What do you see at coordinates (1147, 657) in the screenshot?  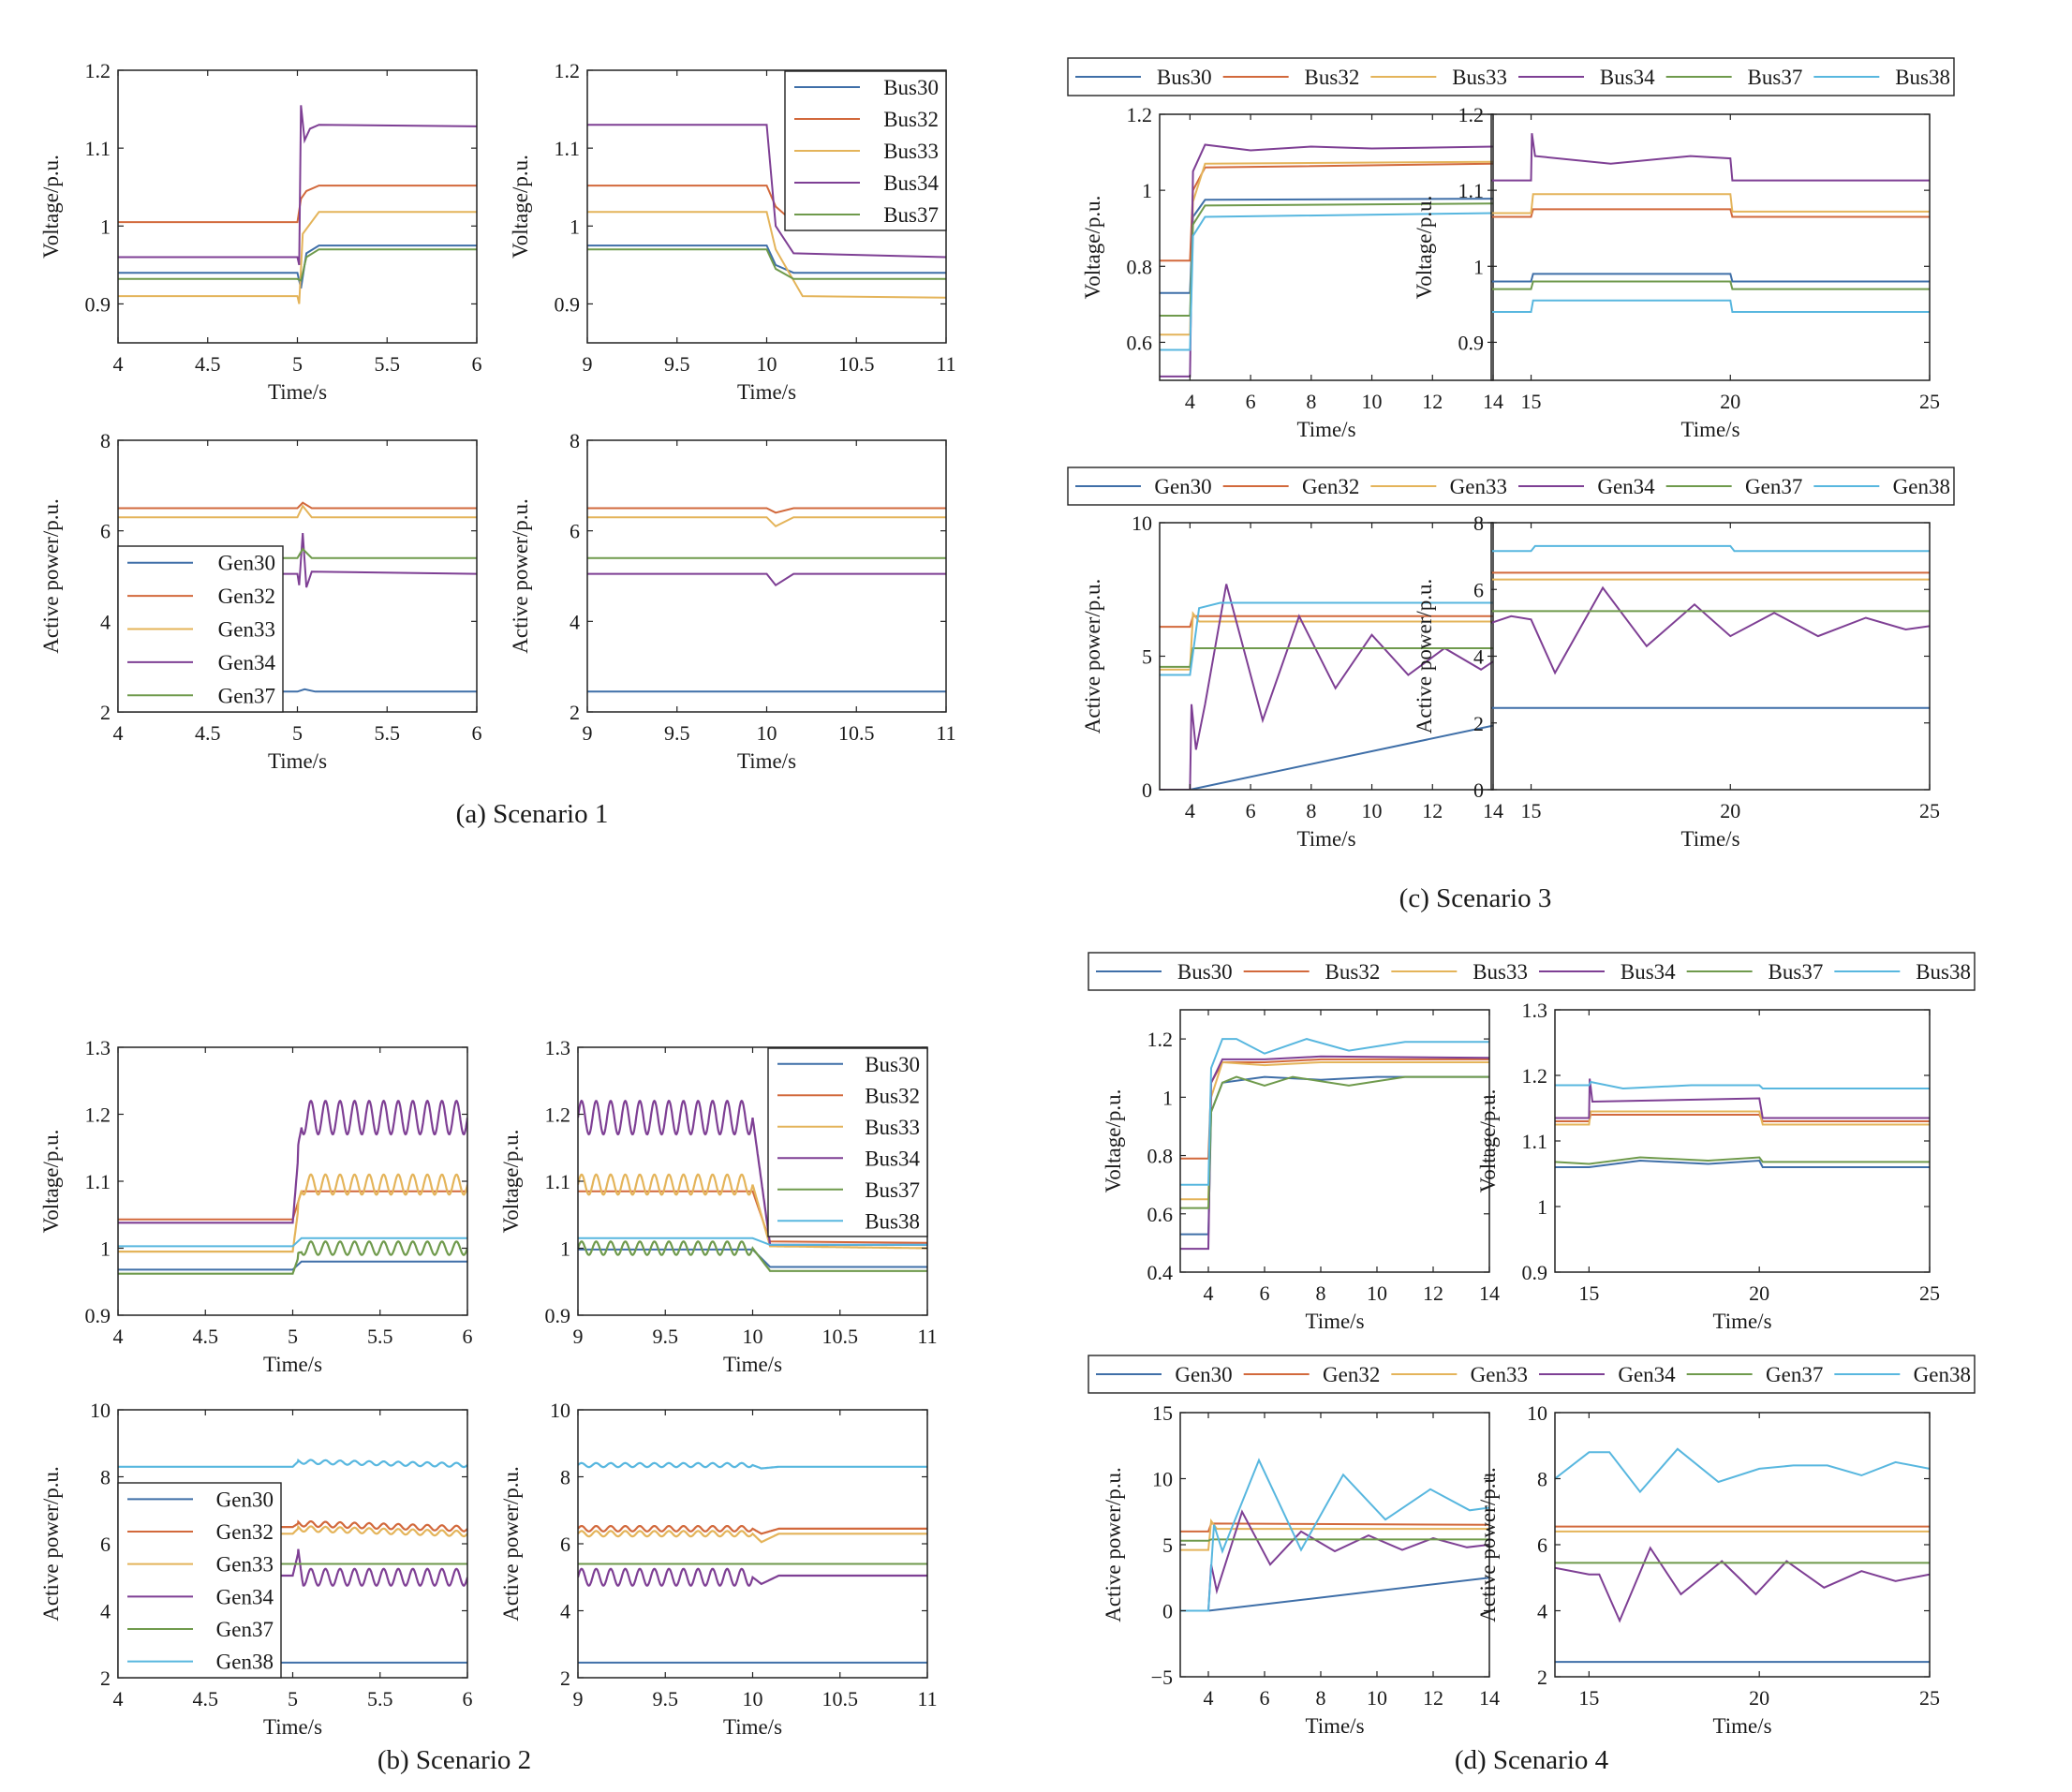 I see `y-tick-label: 5` at bounding box center [1147, 657].